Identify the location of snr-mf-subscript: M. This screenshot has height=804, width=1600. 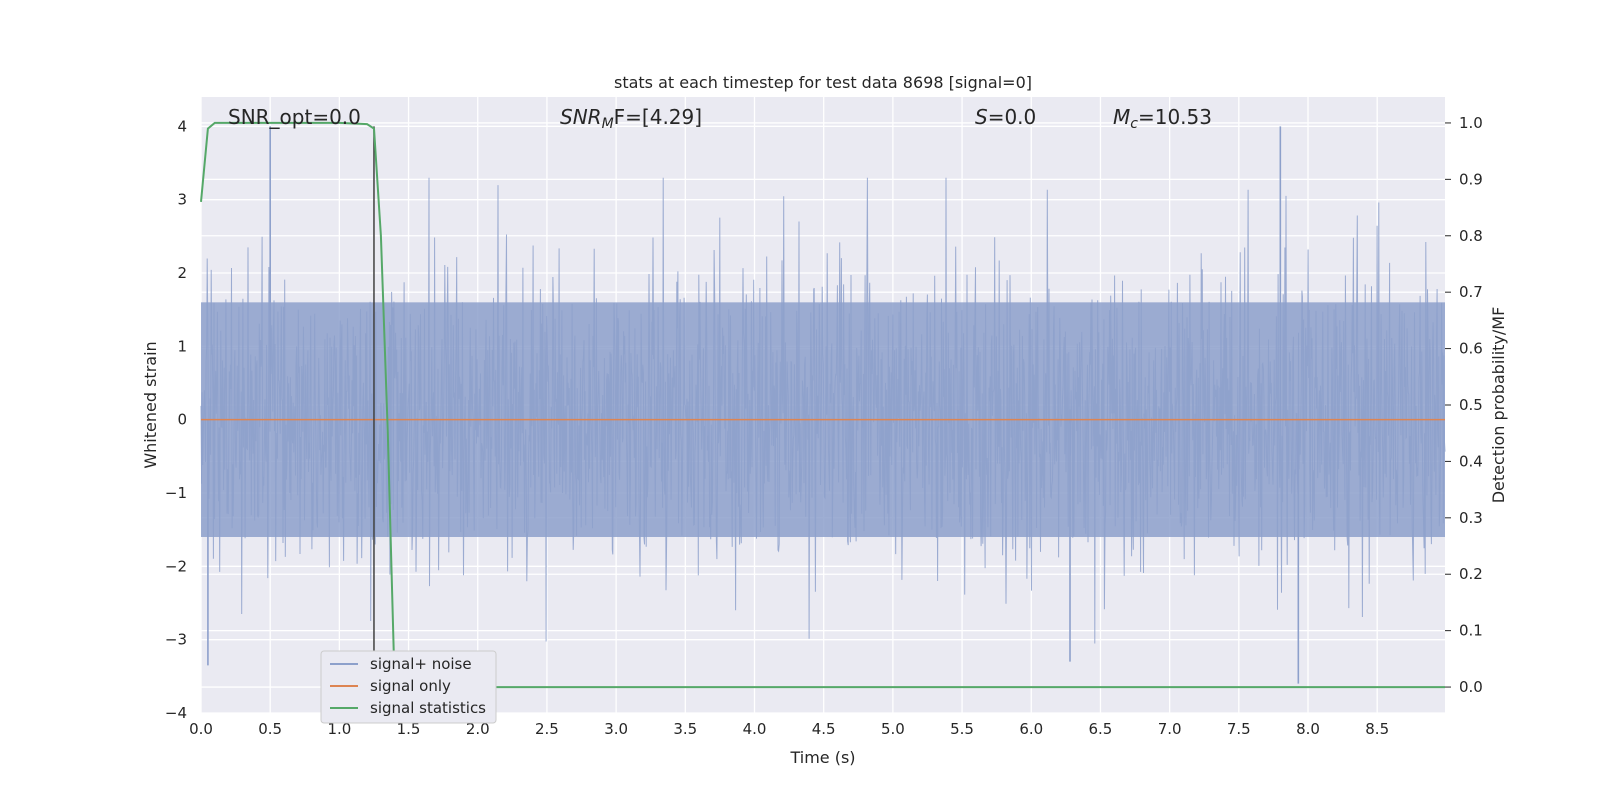
(608, 124).